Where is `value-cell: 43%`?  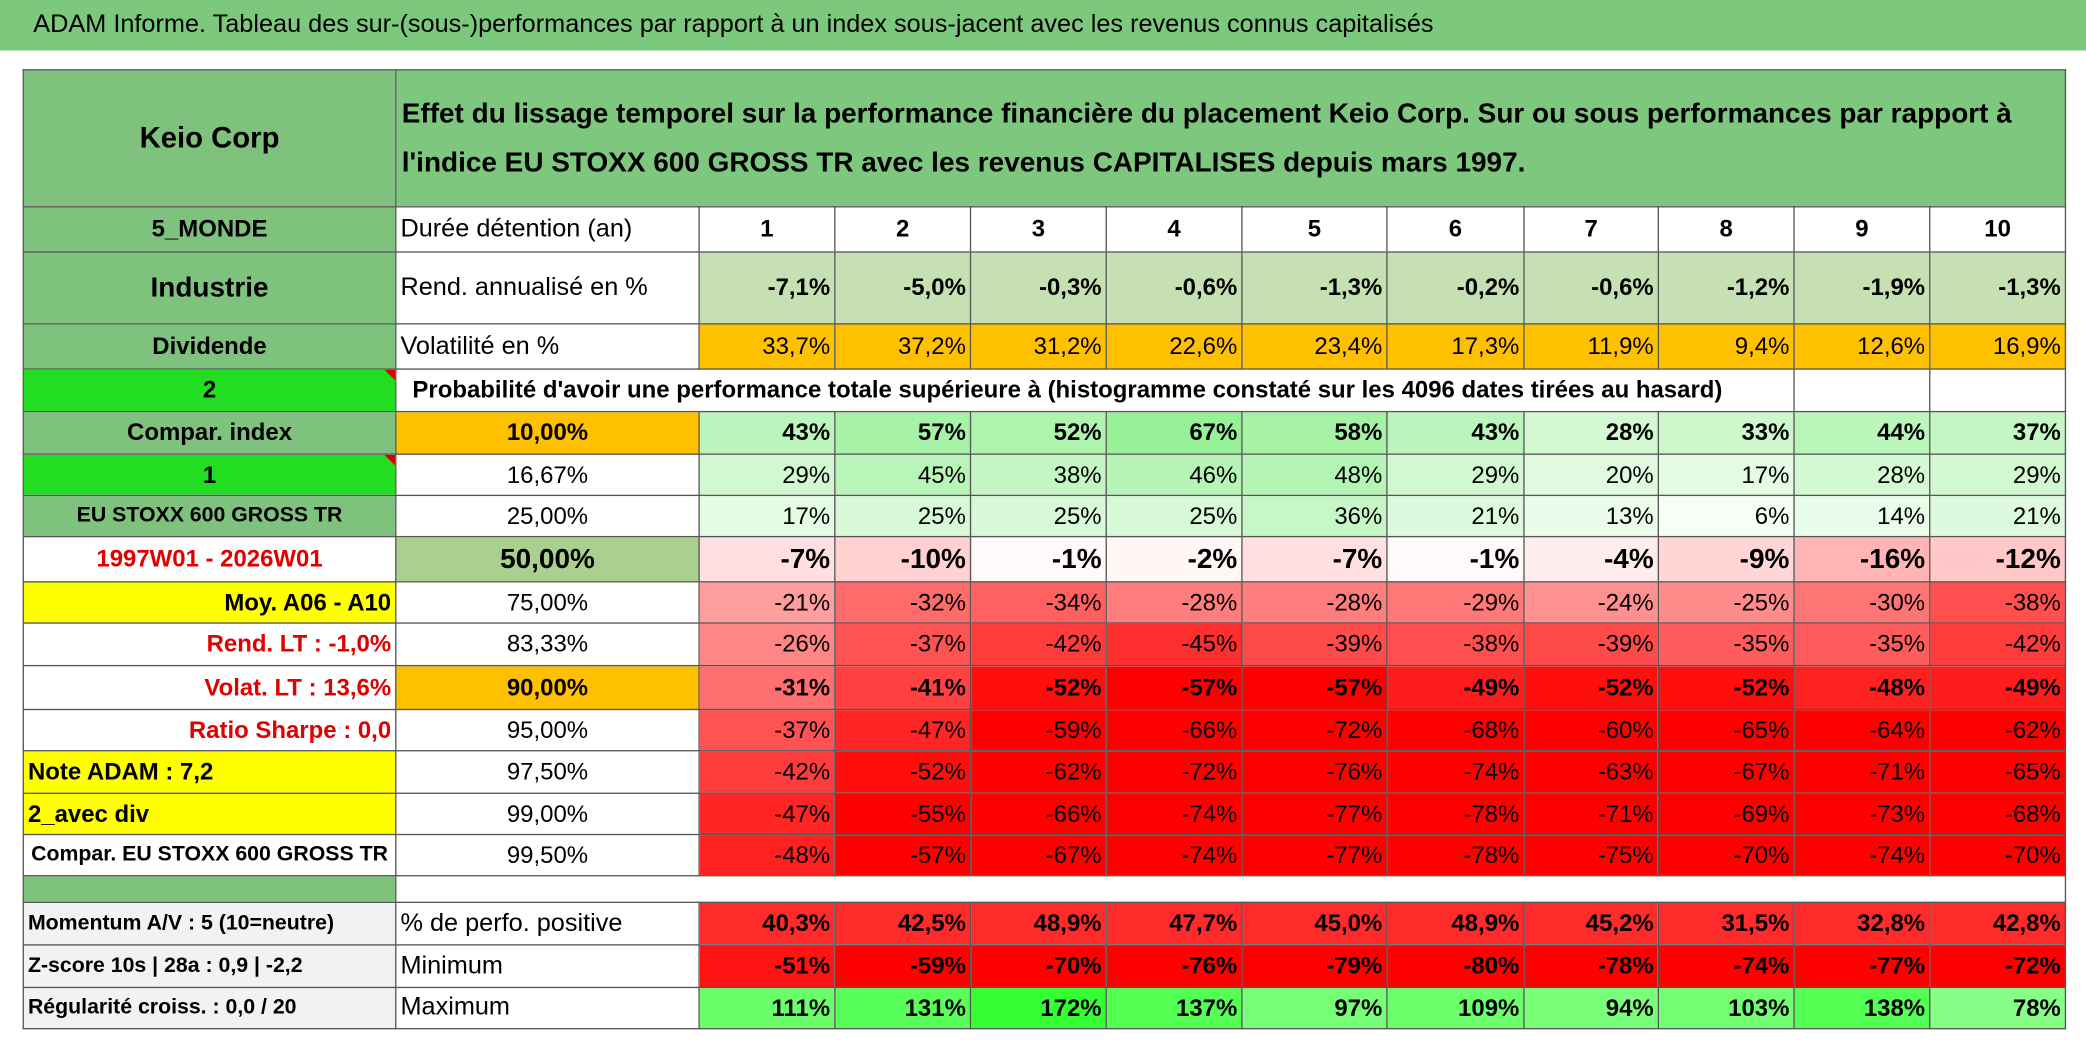 value-cell: 43% is located at coordinates (767, 432).